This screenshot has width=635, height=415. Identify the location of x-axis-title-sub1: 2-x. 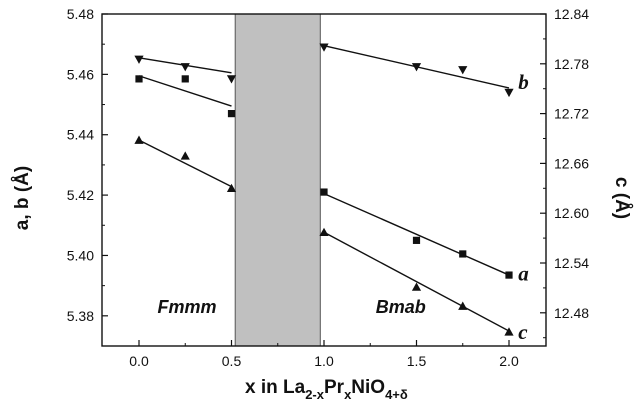
(315, 394).